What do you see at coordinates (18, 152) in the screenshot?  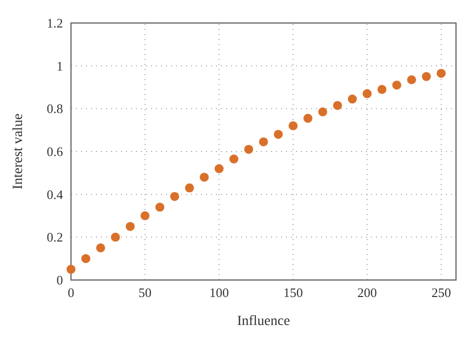 I see `y-axis-title: Interest value` at bounding box center [18, 152].